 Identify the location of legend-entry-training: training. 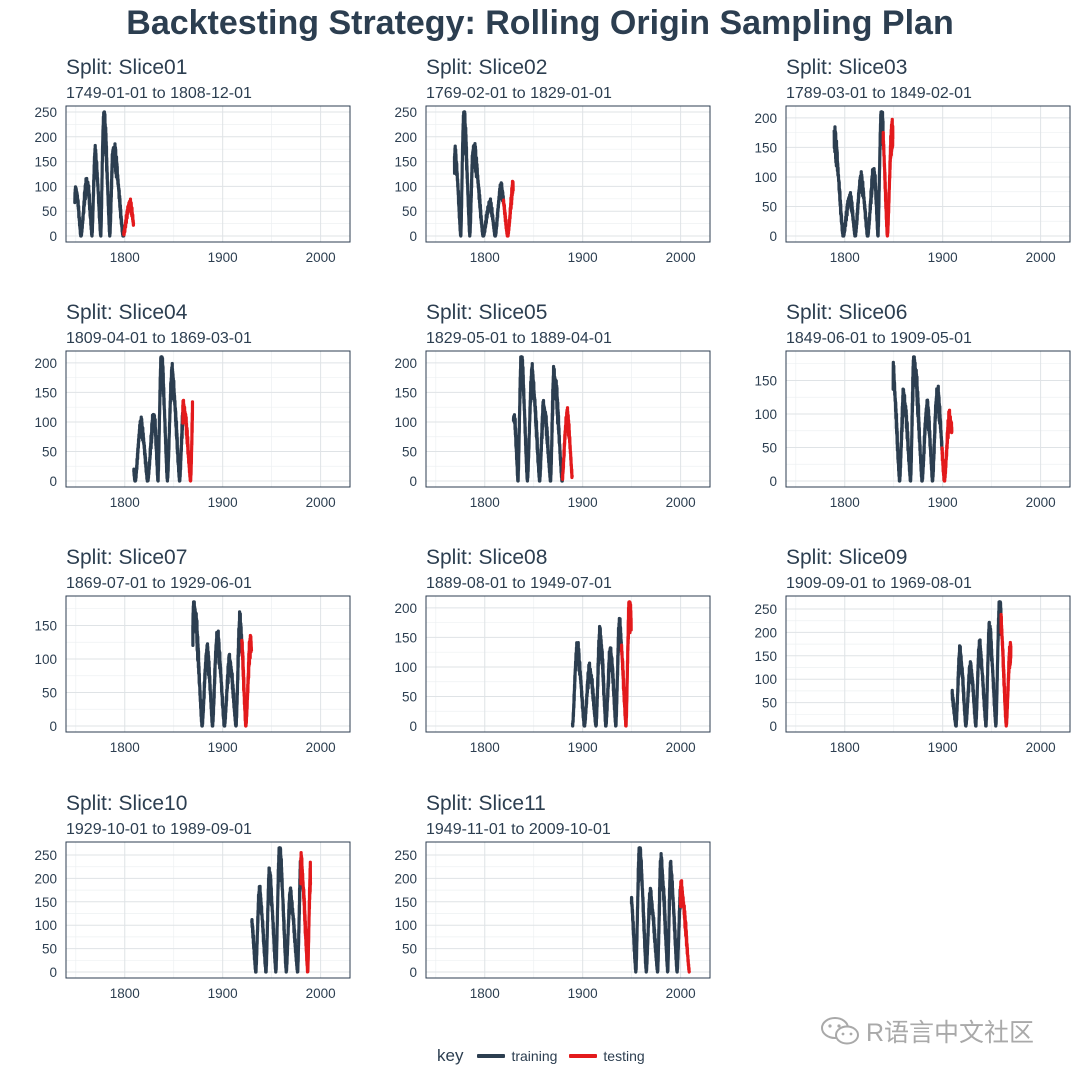
(517, 1056).